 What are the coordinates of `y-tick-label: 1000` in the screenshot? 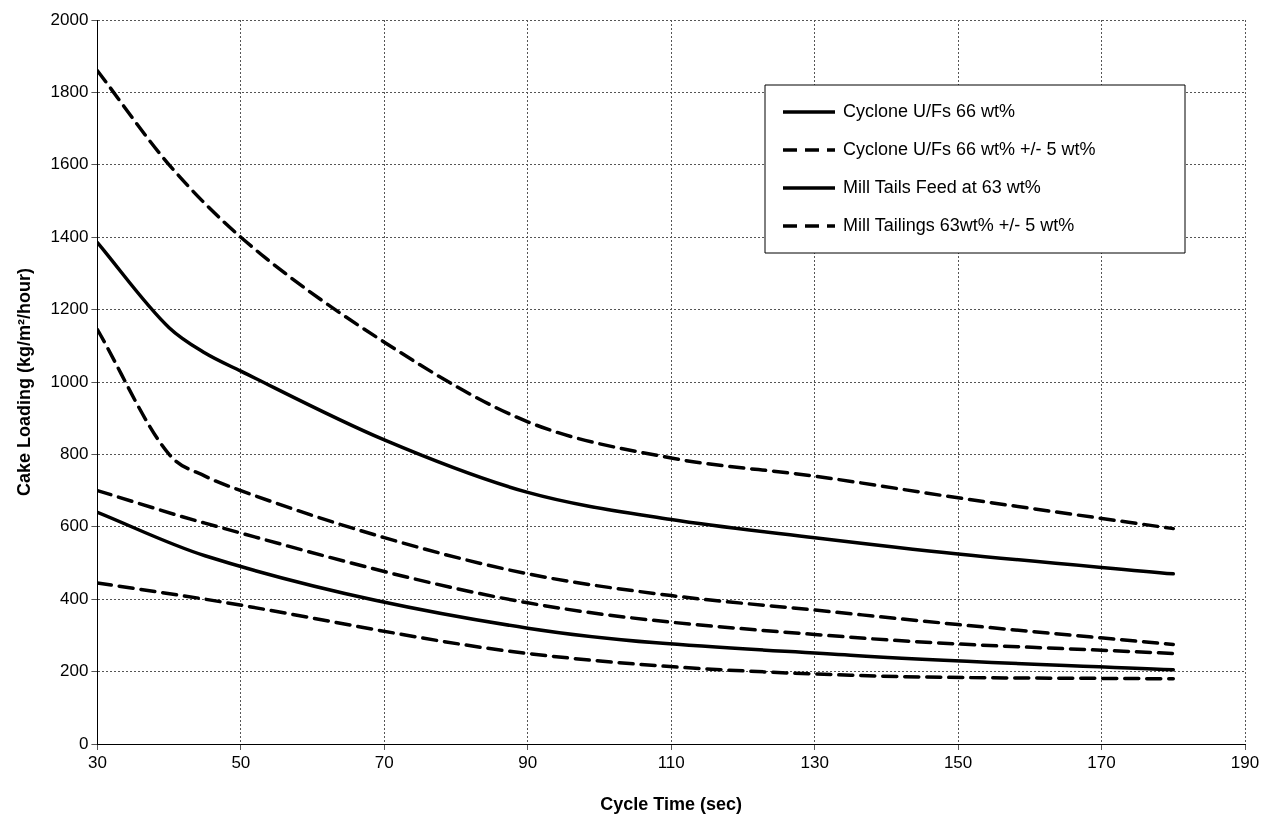 It's located at (69, 381).